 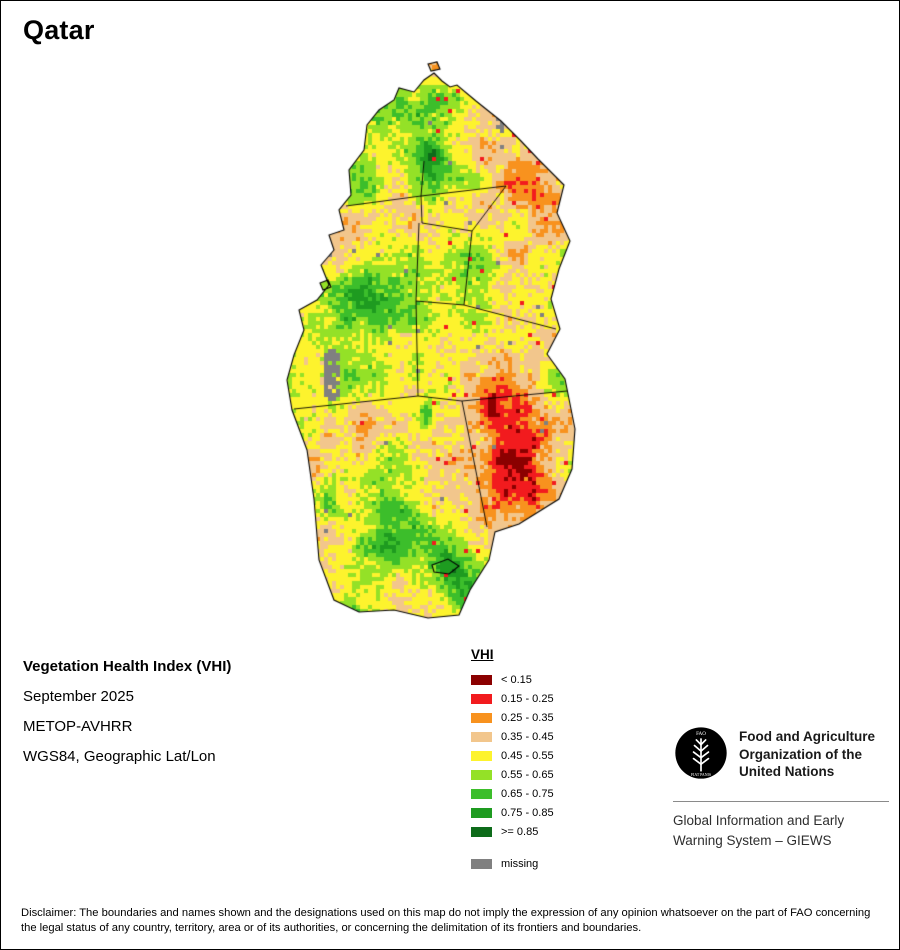 What do you see at coordinates (59, 30) in the screenshot?
I see `page-title: Qatar` at bounding box center [59, 30].